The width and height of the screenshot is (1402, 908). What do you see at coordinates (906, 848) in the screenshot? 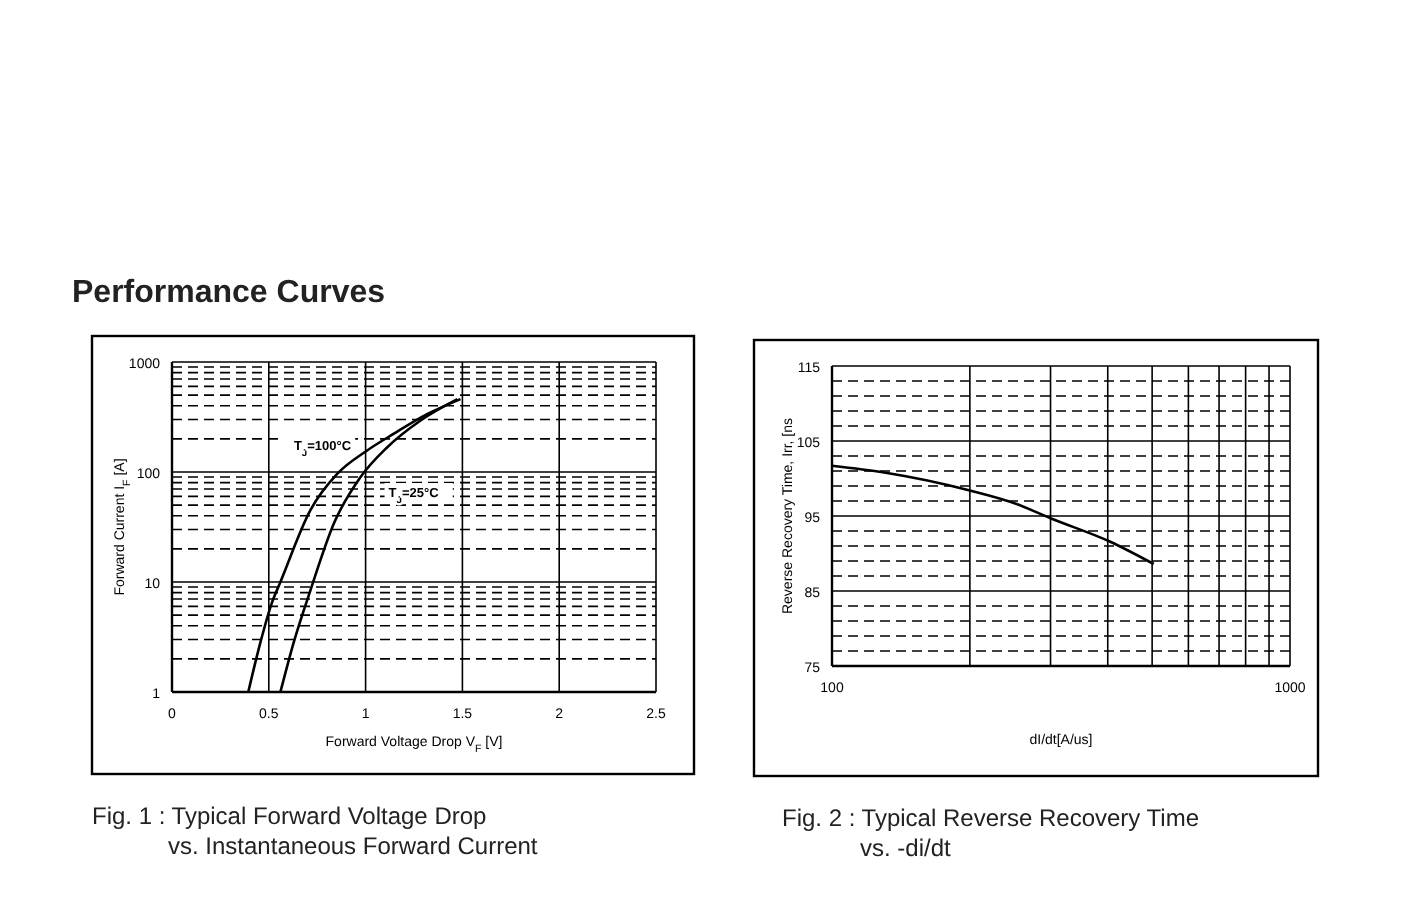
I see `text: vs. -di/dt` at bounding box center [906, 848].